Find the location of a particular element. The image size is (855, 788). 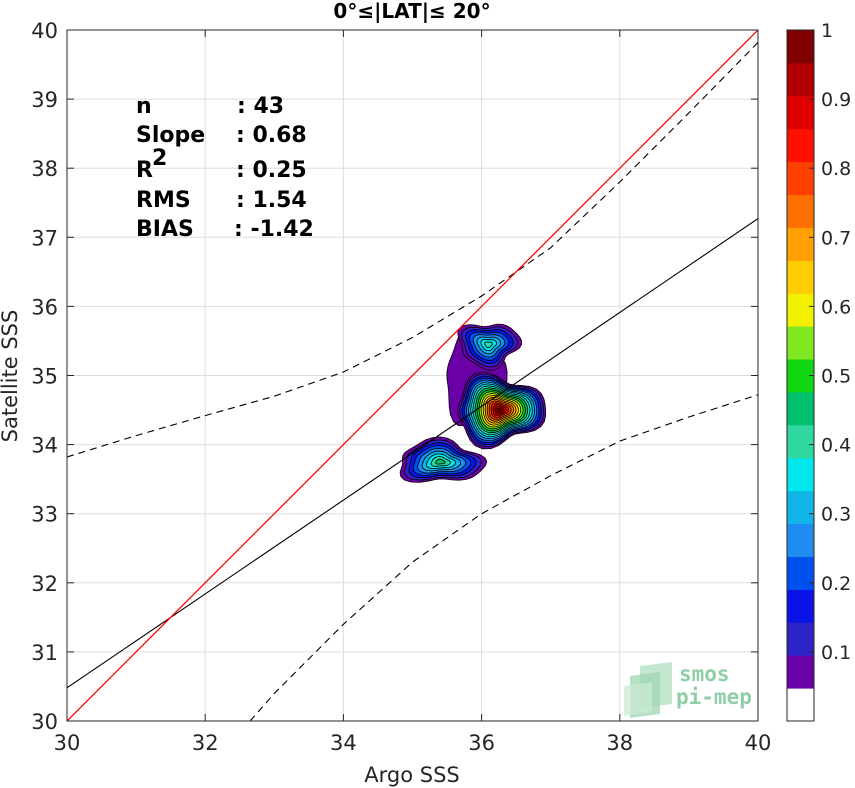

colorbar-label: 0.9 is located at coordinates (836, 100).